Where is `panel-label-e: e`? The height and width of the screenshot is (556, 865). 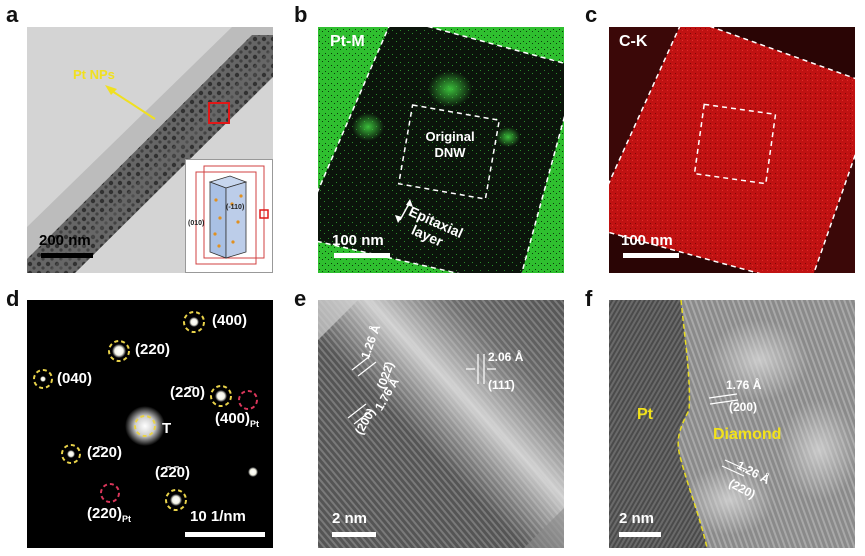
panel-label-e: e is located at coordinates (300, 298).